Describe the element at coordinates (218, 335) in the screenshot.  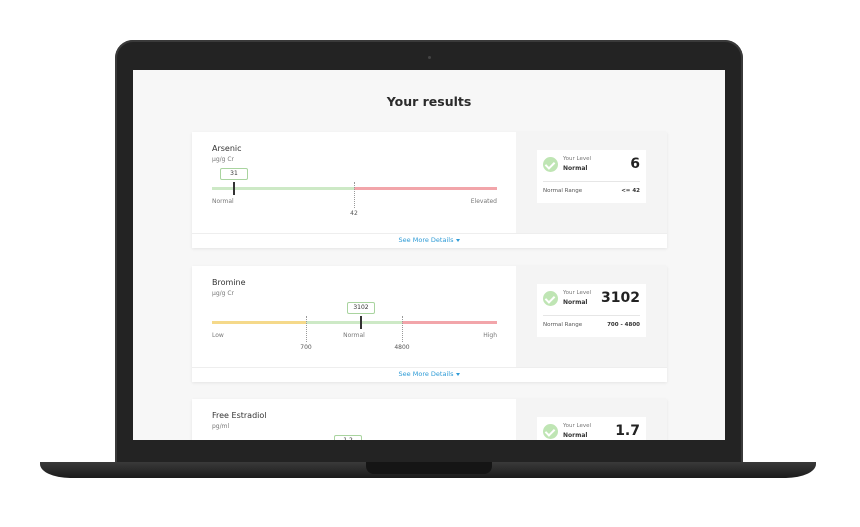
I see `scale-label: Low` at that location.